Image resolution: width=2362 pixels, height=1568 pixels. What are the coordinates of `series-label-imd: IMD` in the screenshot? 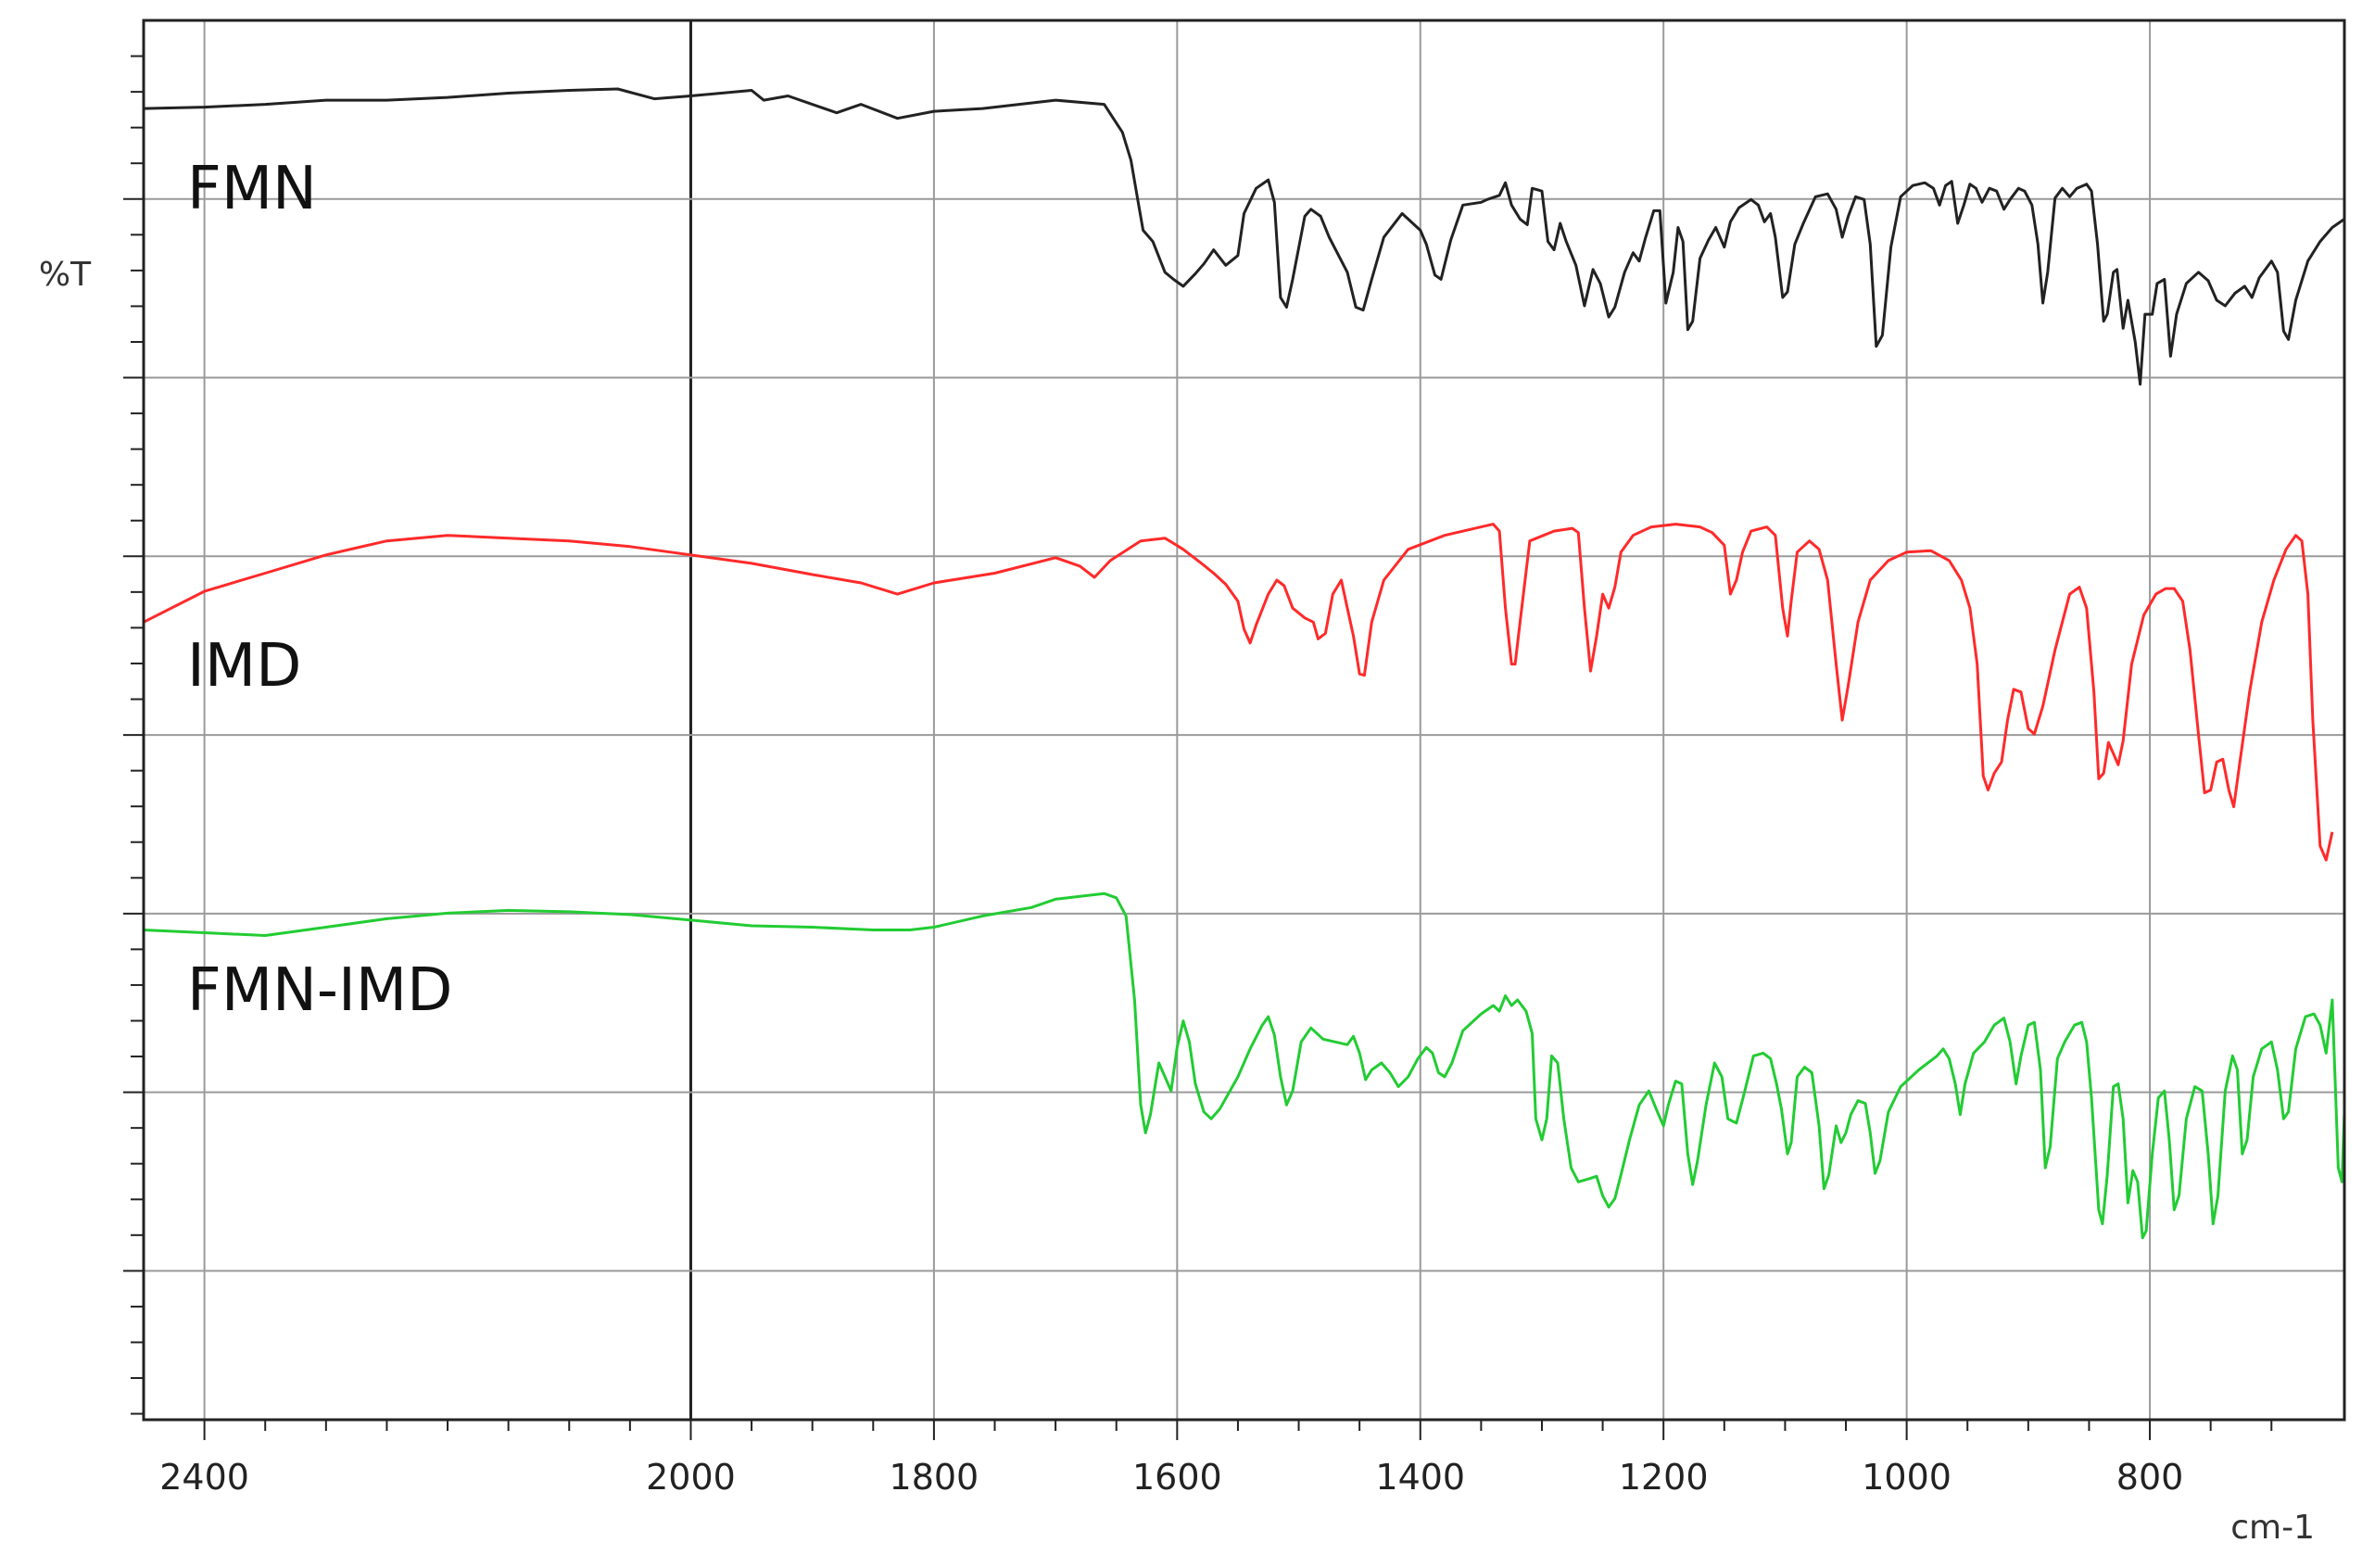 It's located at (244, 666).